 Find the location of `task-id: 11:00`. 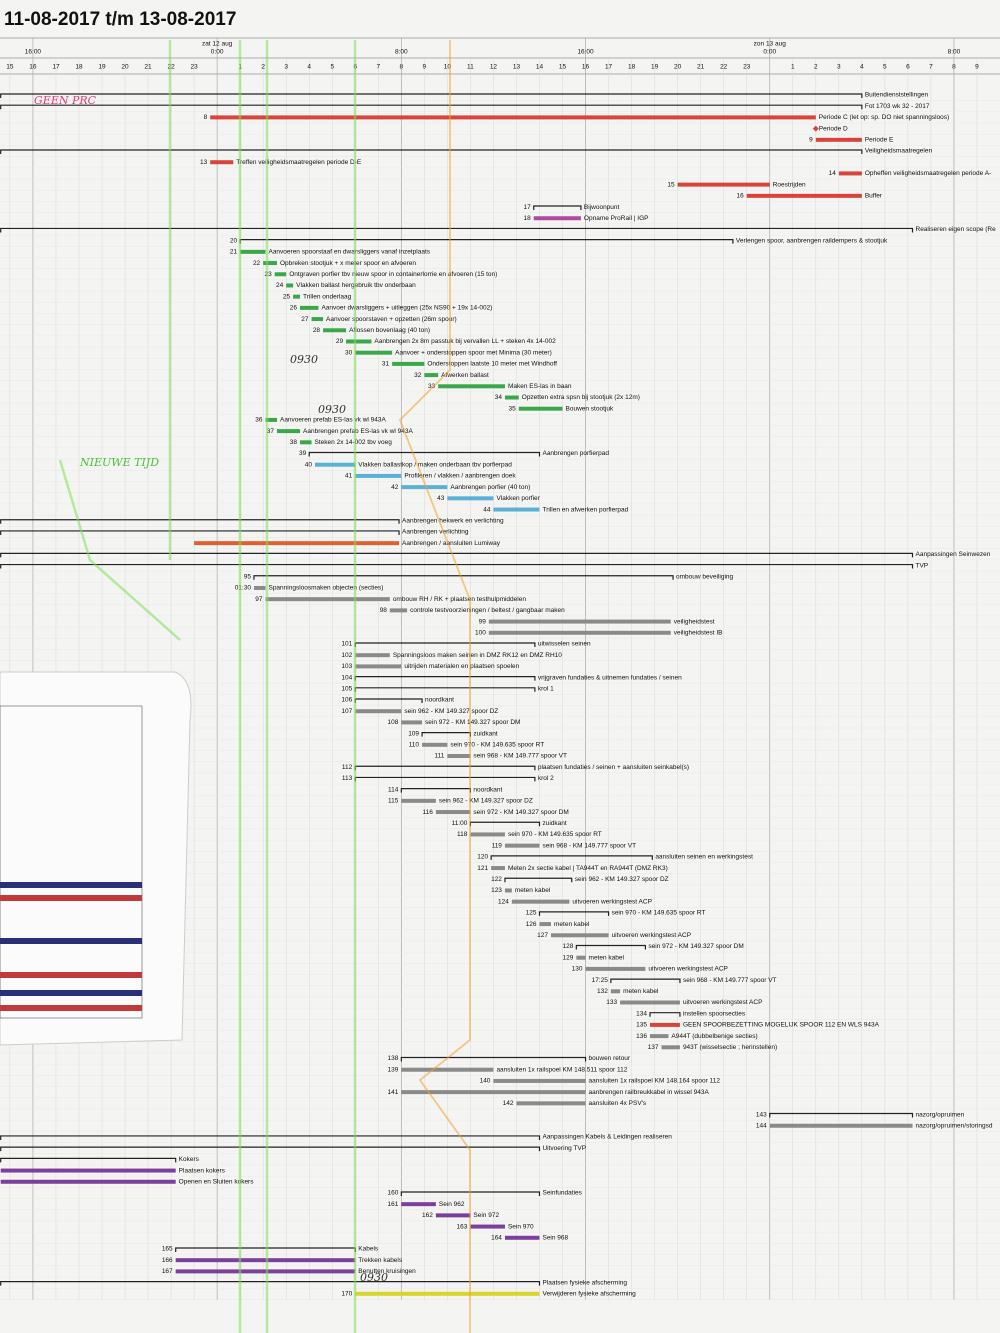

task-id: 11:00 is located at coordinates (460, 823).